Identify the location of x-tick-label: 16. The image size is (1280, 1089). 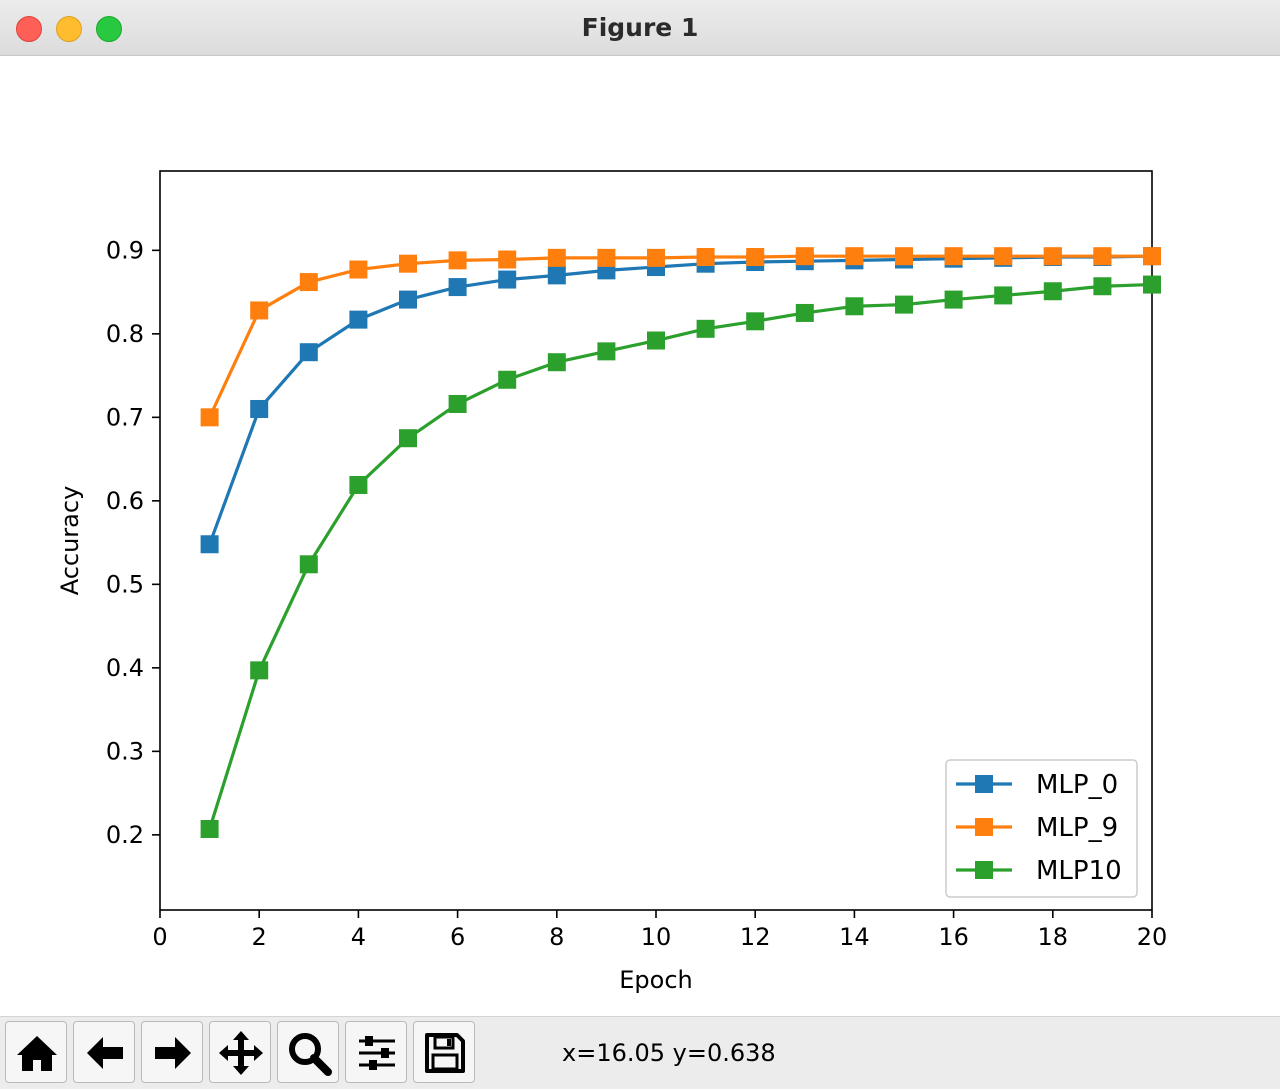
(953, 937).